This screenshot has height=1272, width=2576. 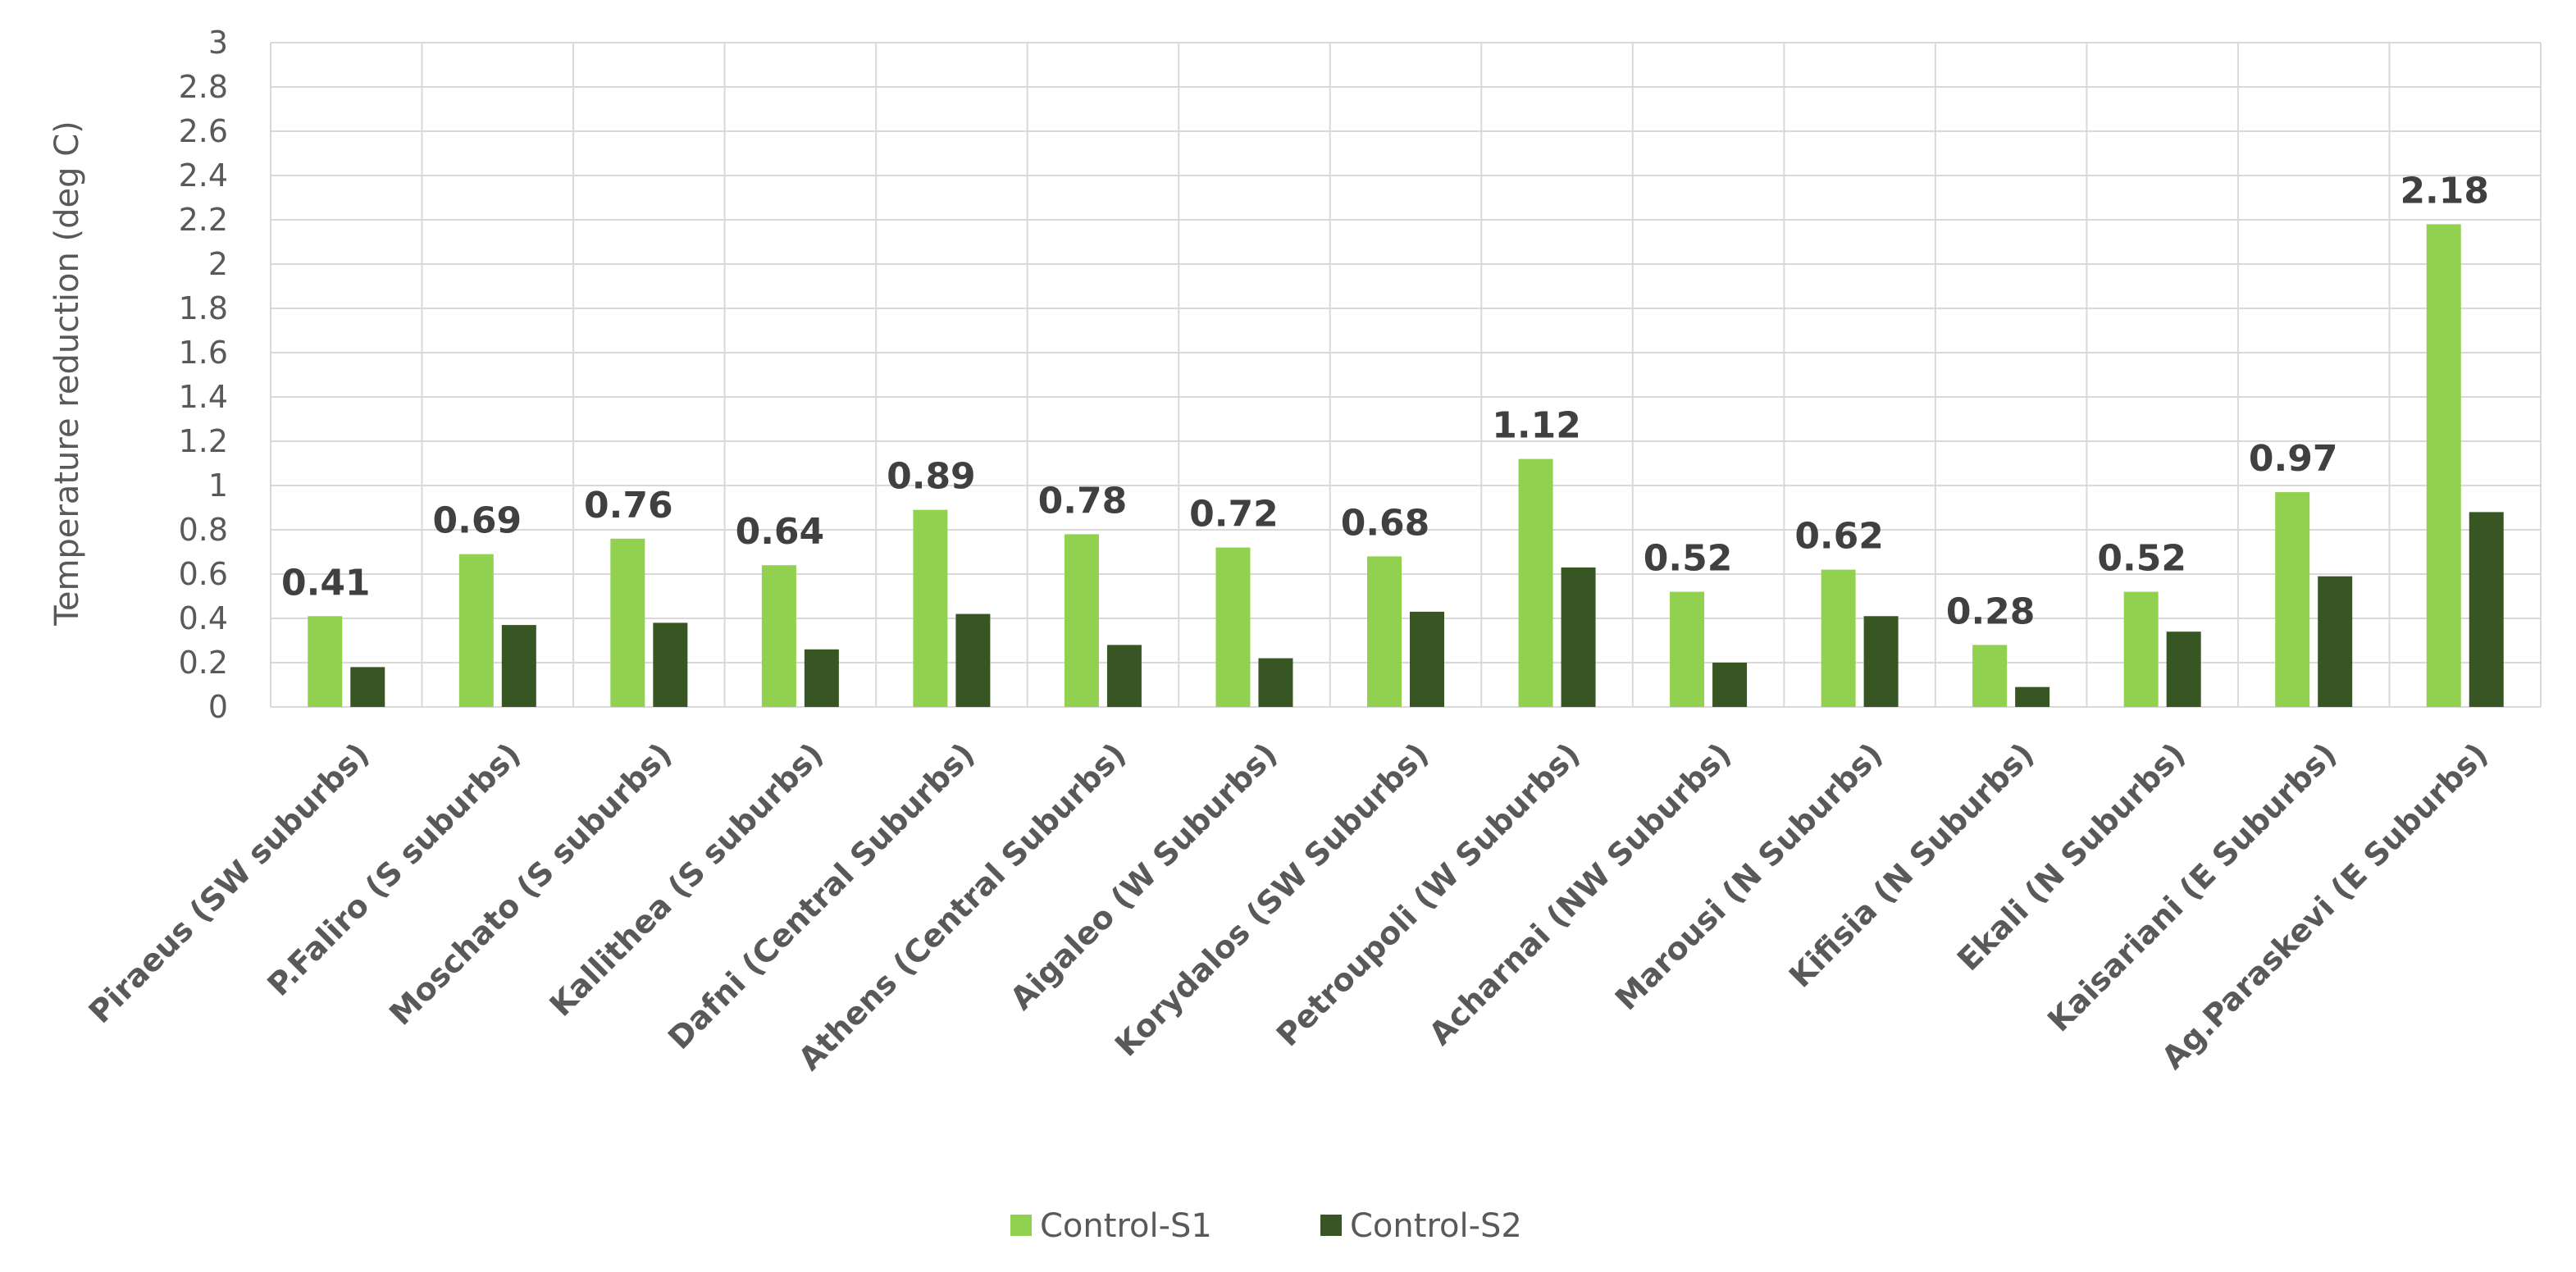 What do you see at coordinates (530, 884) in the screenshot?
I see `x-category-label: Moschato (S suburbs)` at bounding box center [530, 884].